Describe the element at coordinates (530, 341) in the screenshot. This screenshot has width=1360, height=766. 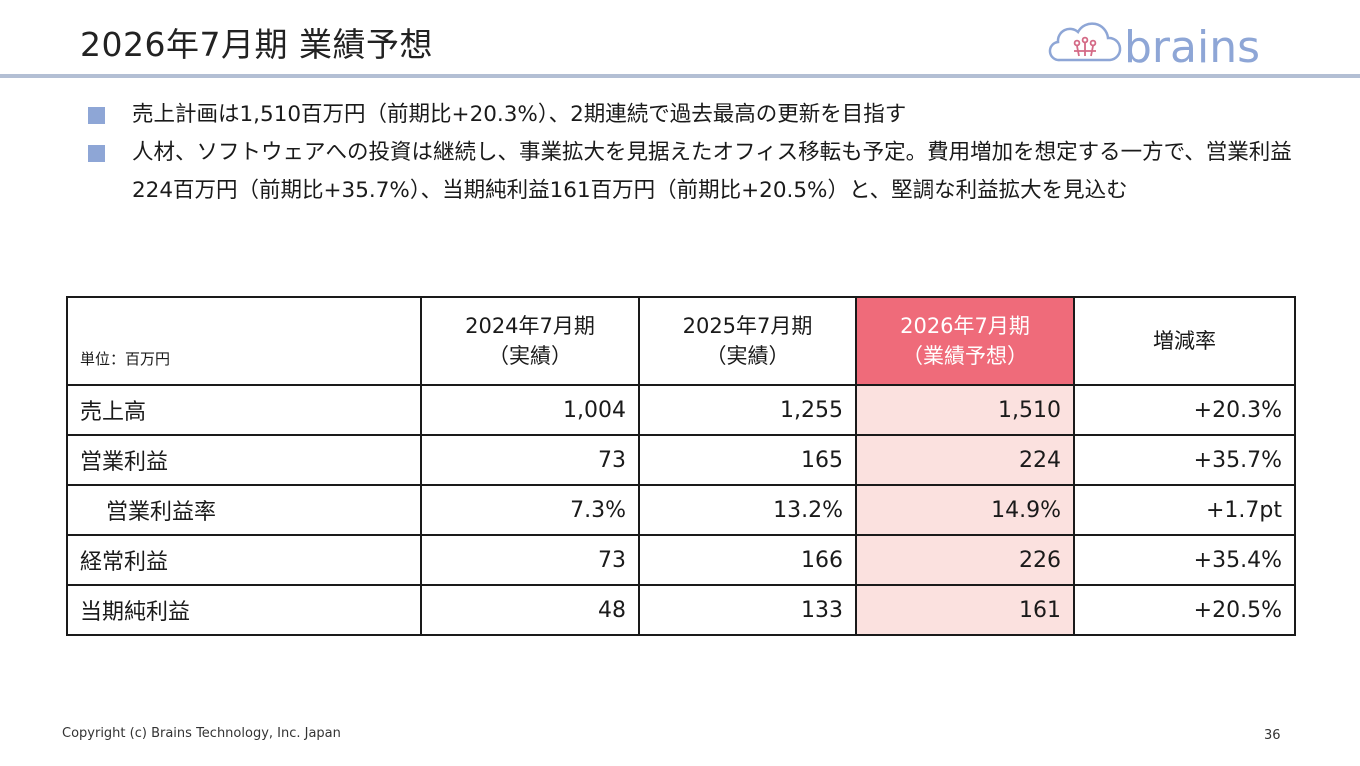
I see `column-header-2024: 2024年7月期 （実績）` at that location.